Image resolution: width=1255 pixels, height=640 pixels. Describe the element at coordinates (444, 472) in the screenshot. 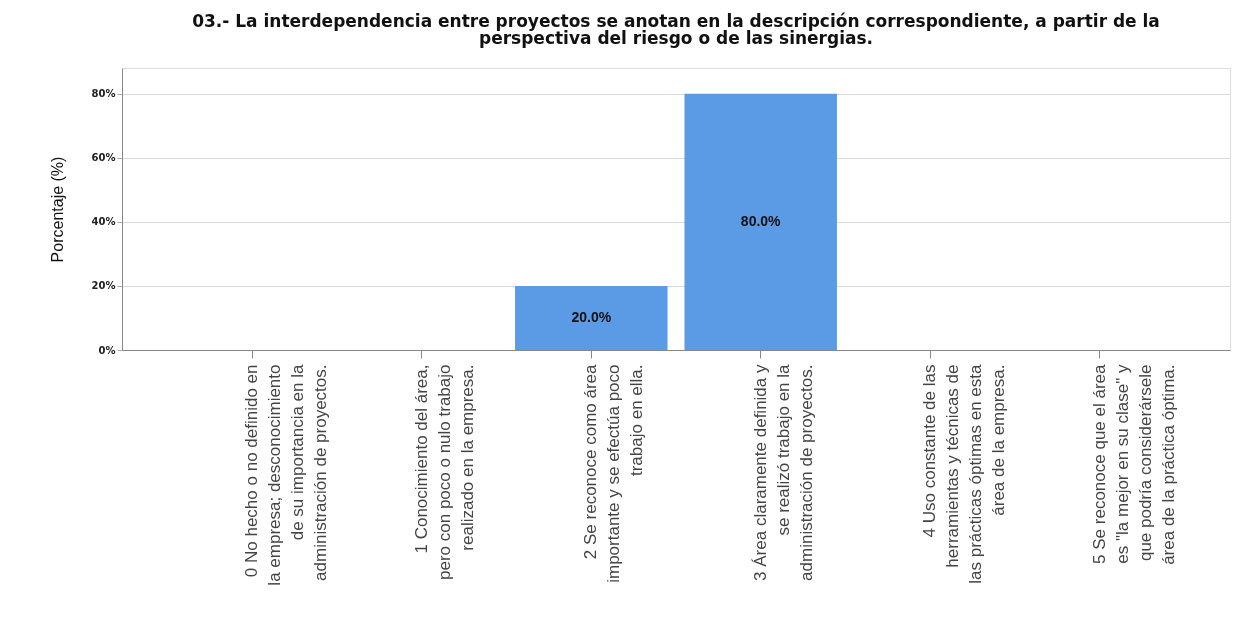

I see `x-tick-label: 1 Conocimiento del área, pero con poco o nulo trabajo realizado en la empresa.` at that location.